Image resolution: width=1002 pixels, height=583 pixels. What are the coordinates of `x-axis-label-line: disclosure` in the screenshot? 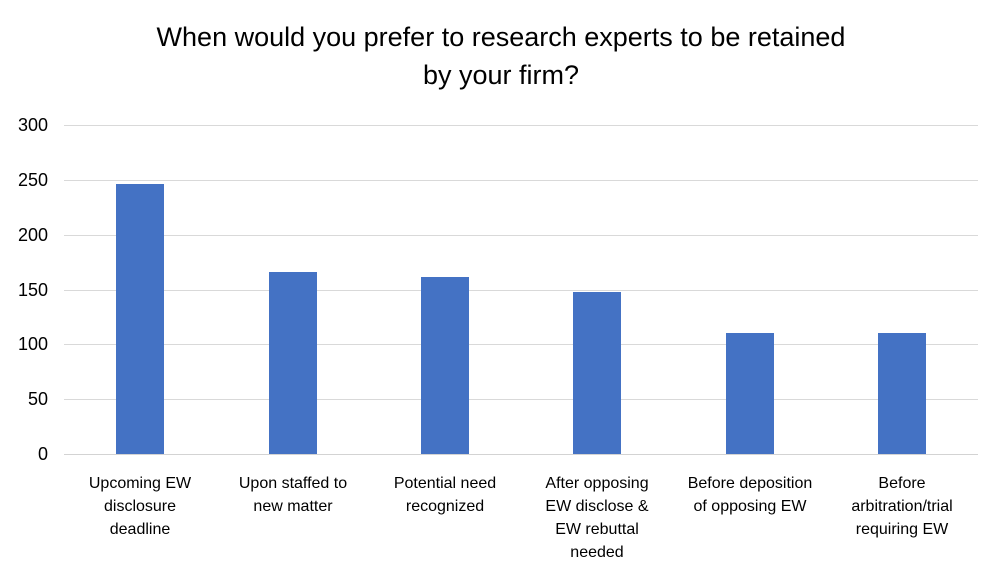 It's located at (140, 506).